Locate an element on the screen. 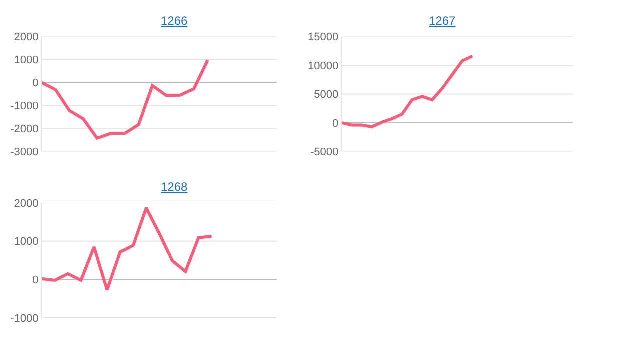 The height and width of the screenshot is (350, 617). chart-title: 1268 is located at coordinates (174, 187).